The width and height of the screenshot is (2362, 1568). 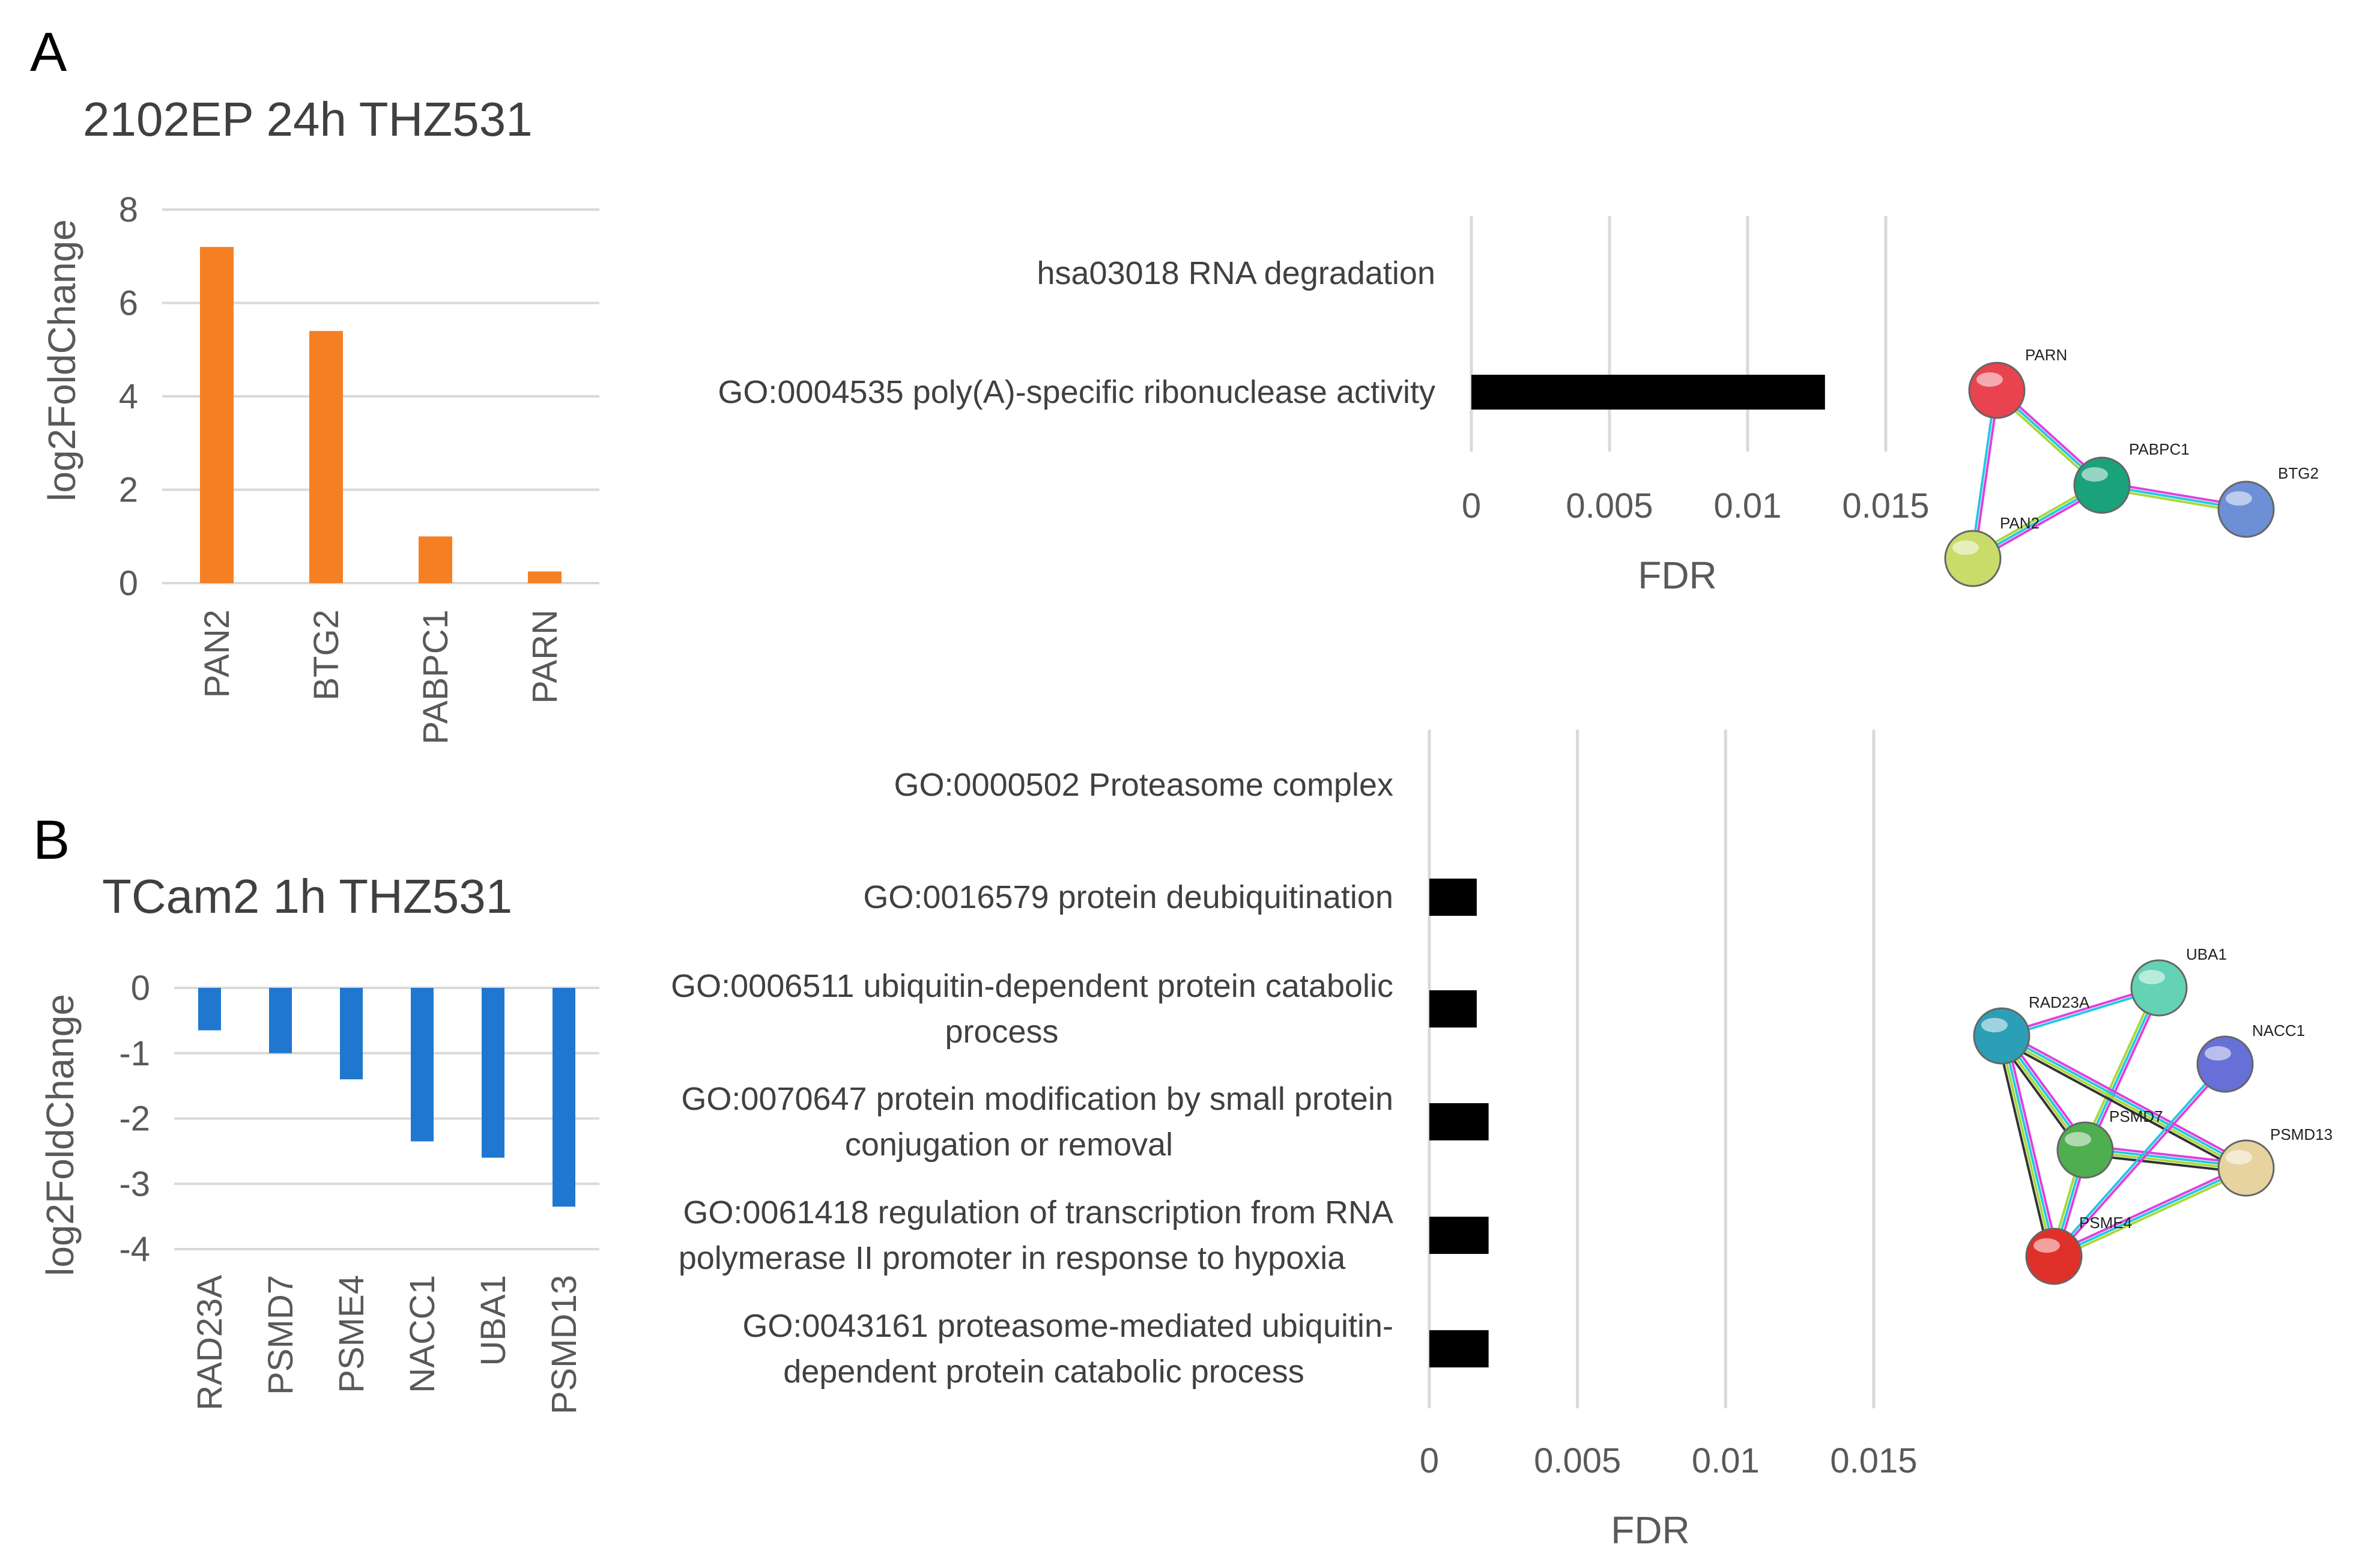 I want to click on node-pabpc1, so click(x=2102, y=485).